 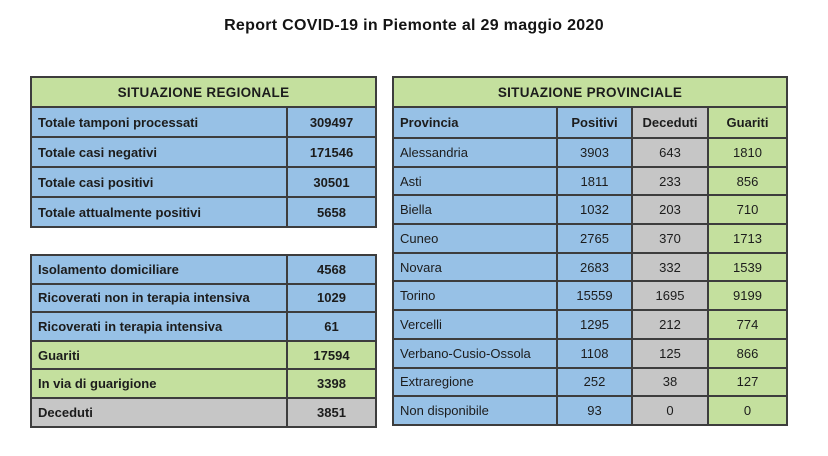 I want to click on province-name-cell: Cuneo, so click(x=475, y=238).